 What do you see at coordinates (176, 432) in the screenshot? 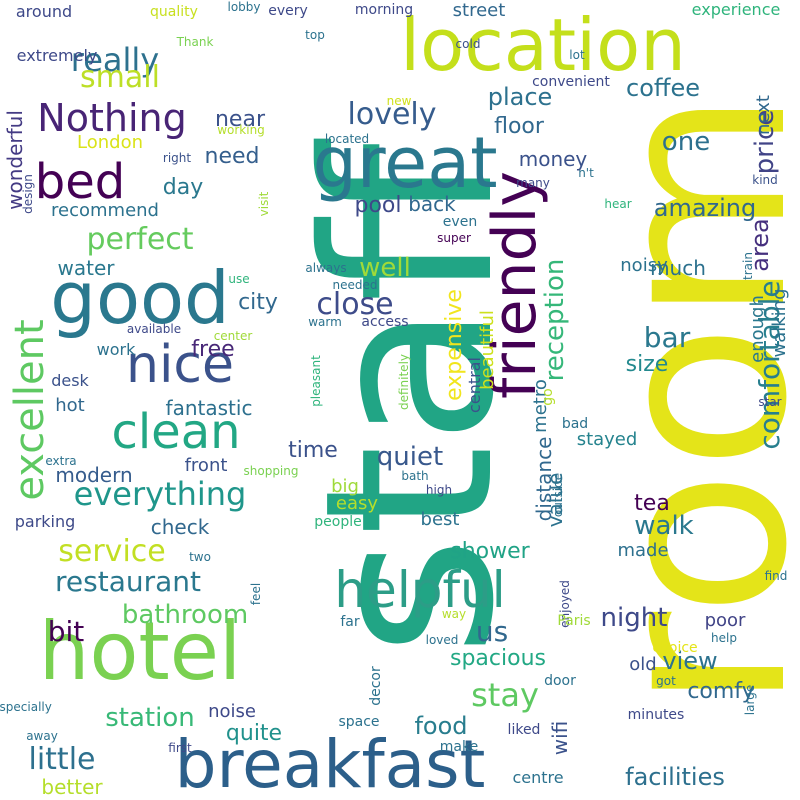
I see `word-clean: clean` at bounding box center [176, 432].